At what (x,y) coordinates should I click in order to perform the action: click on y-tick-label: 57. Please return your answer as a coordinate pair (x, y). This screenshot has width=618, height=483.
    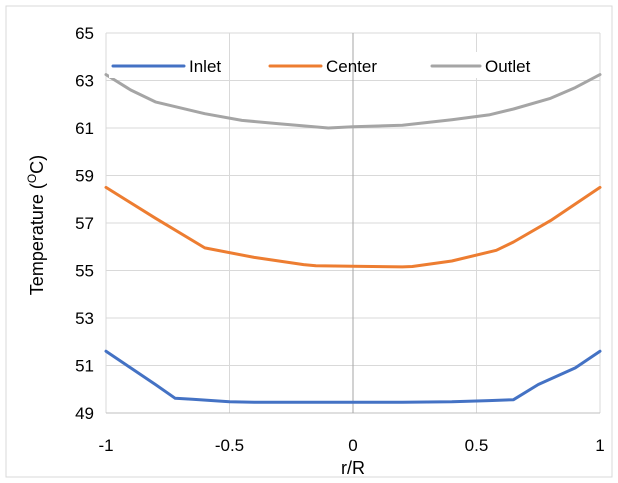
    Looking at the image, I should click on (84, 223).